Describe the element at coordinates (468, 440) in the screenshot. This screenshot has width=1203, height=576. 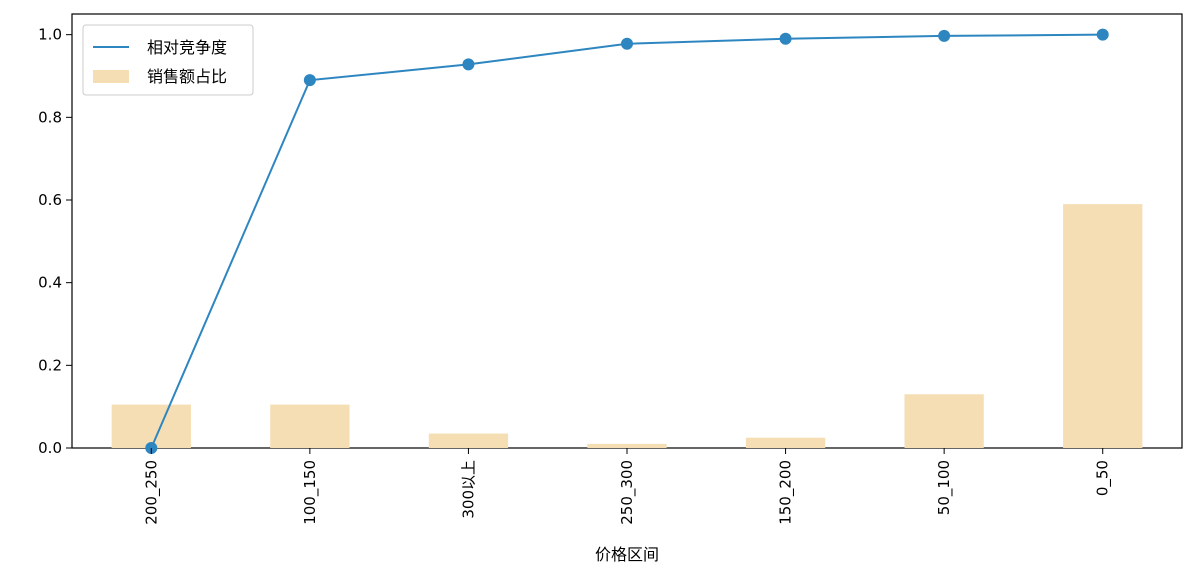
I see `bar-300以上` at that location.